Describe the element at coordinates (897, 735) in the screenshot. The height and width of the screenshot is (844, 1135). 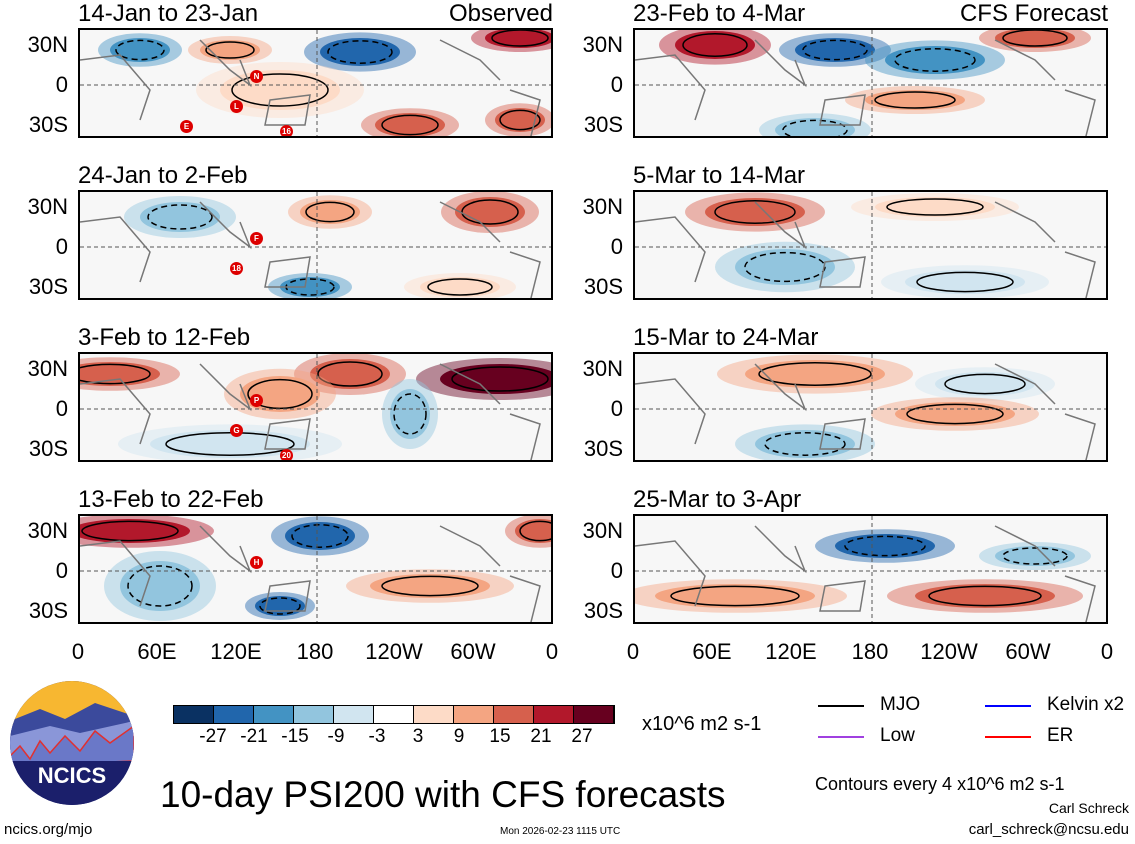
I see `legend-label: Low` at that location.